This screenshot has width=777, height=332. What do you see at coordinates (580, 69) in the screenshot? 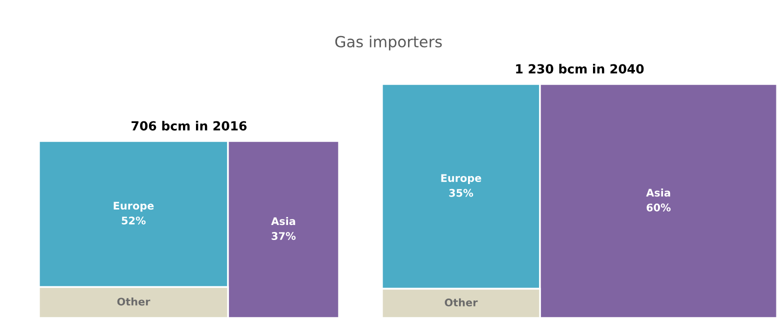
I see `text: 1 230 bcm in 2040` at bounding box center [580, 69].